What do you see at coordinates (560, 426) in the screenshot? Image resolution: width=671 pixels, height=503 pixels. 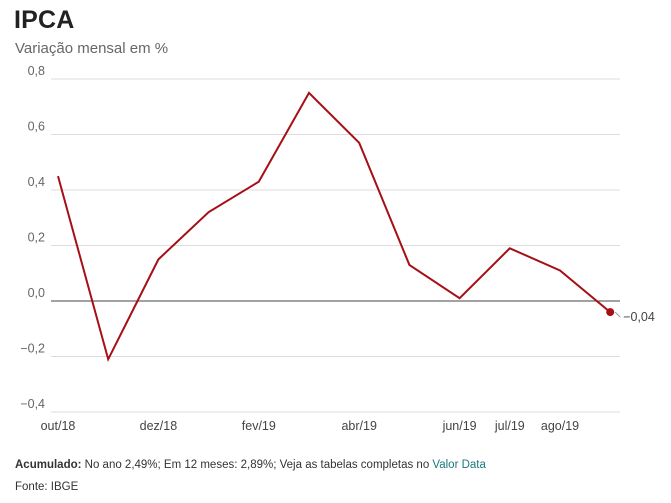 I see `x-tick-label: ago/19` at bounding box center [560, 426].